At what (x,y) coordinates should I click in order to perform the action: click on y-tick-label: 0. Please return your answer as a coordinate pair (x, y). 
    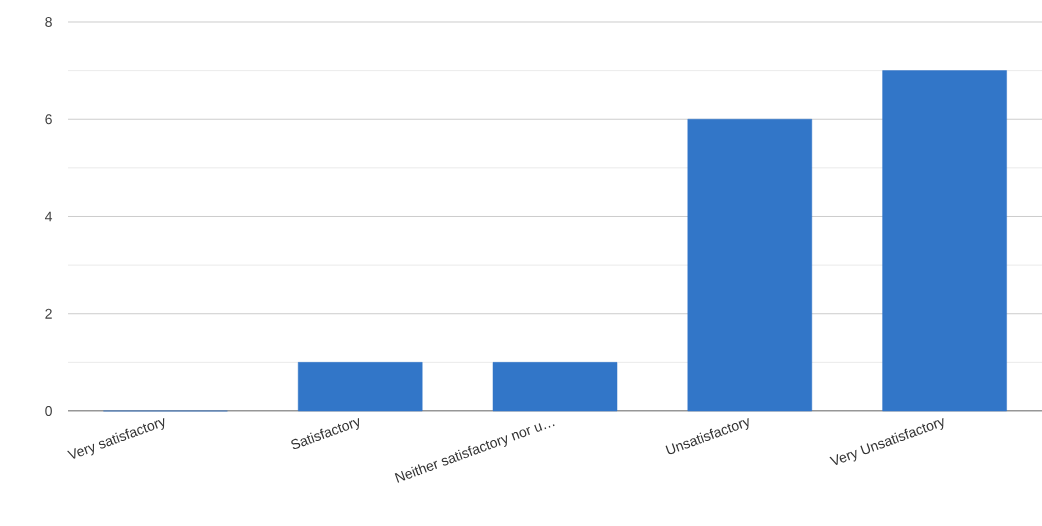
    Looking at the image, I should click on (48, 411).